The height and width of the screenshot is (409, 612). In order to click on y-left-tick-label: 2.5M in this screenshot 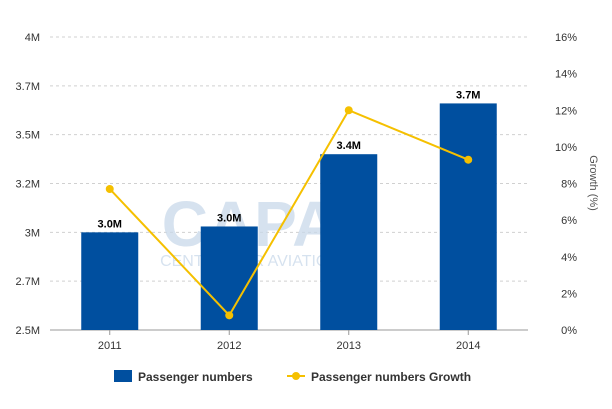, I will do `click(28, 331)`.